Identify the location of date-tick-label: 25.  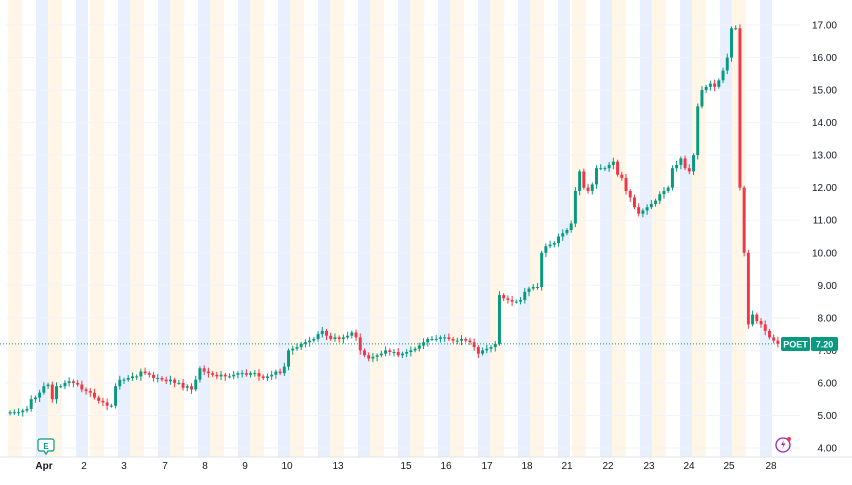
(729, 466).